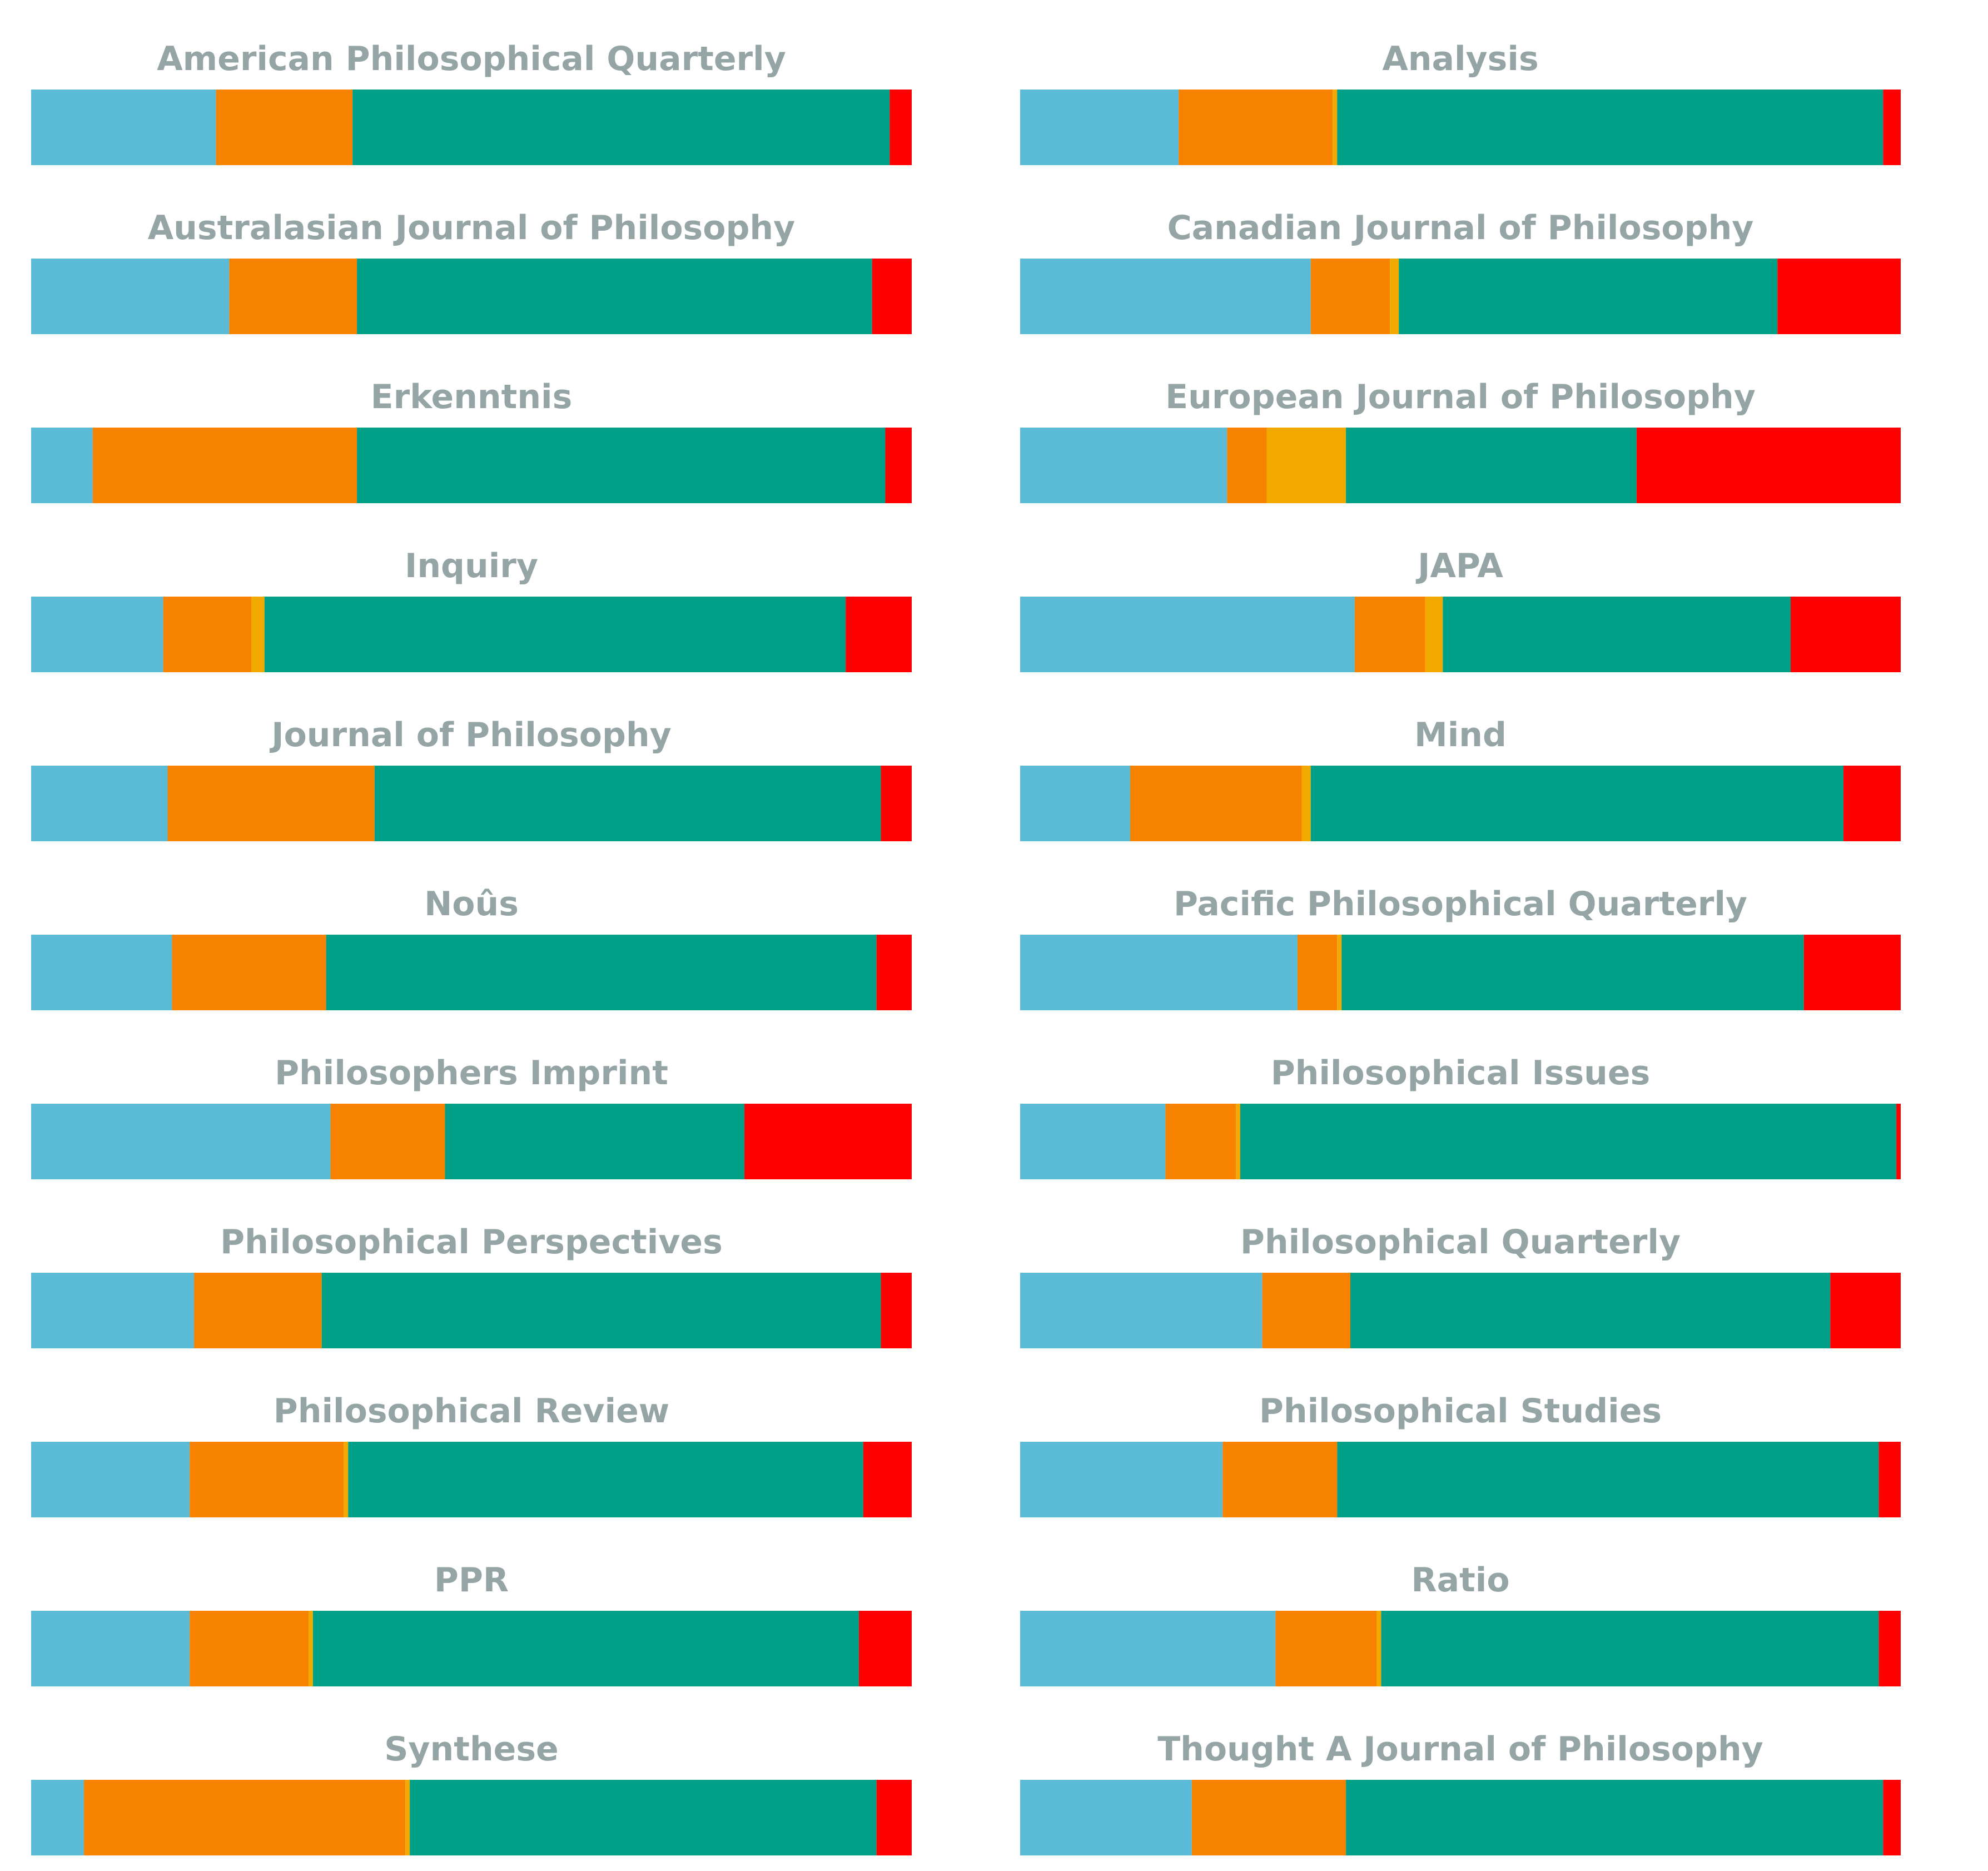 The image size is (1988, 1871). I want to click on panel-title: Canadian Journal of Philosophy, so click(1460, 228).